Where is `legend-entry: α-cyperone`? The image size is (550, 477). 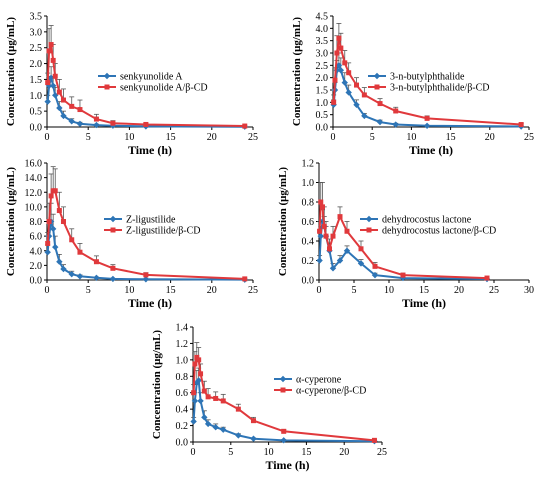
legend-entry: α-cyperone is located at coordinates (308, 380).